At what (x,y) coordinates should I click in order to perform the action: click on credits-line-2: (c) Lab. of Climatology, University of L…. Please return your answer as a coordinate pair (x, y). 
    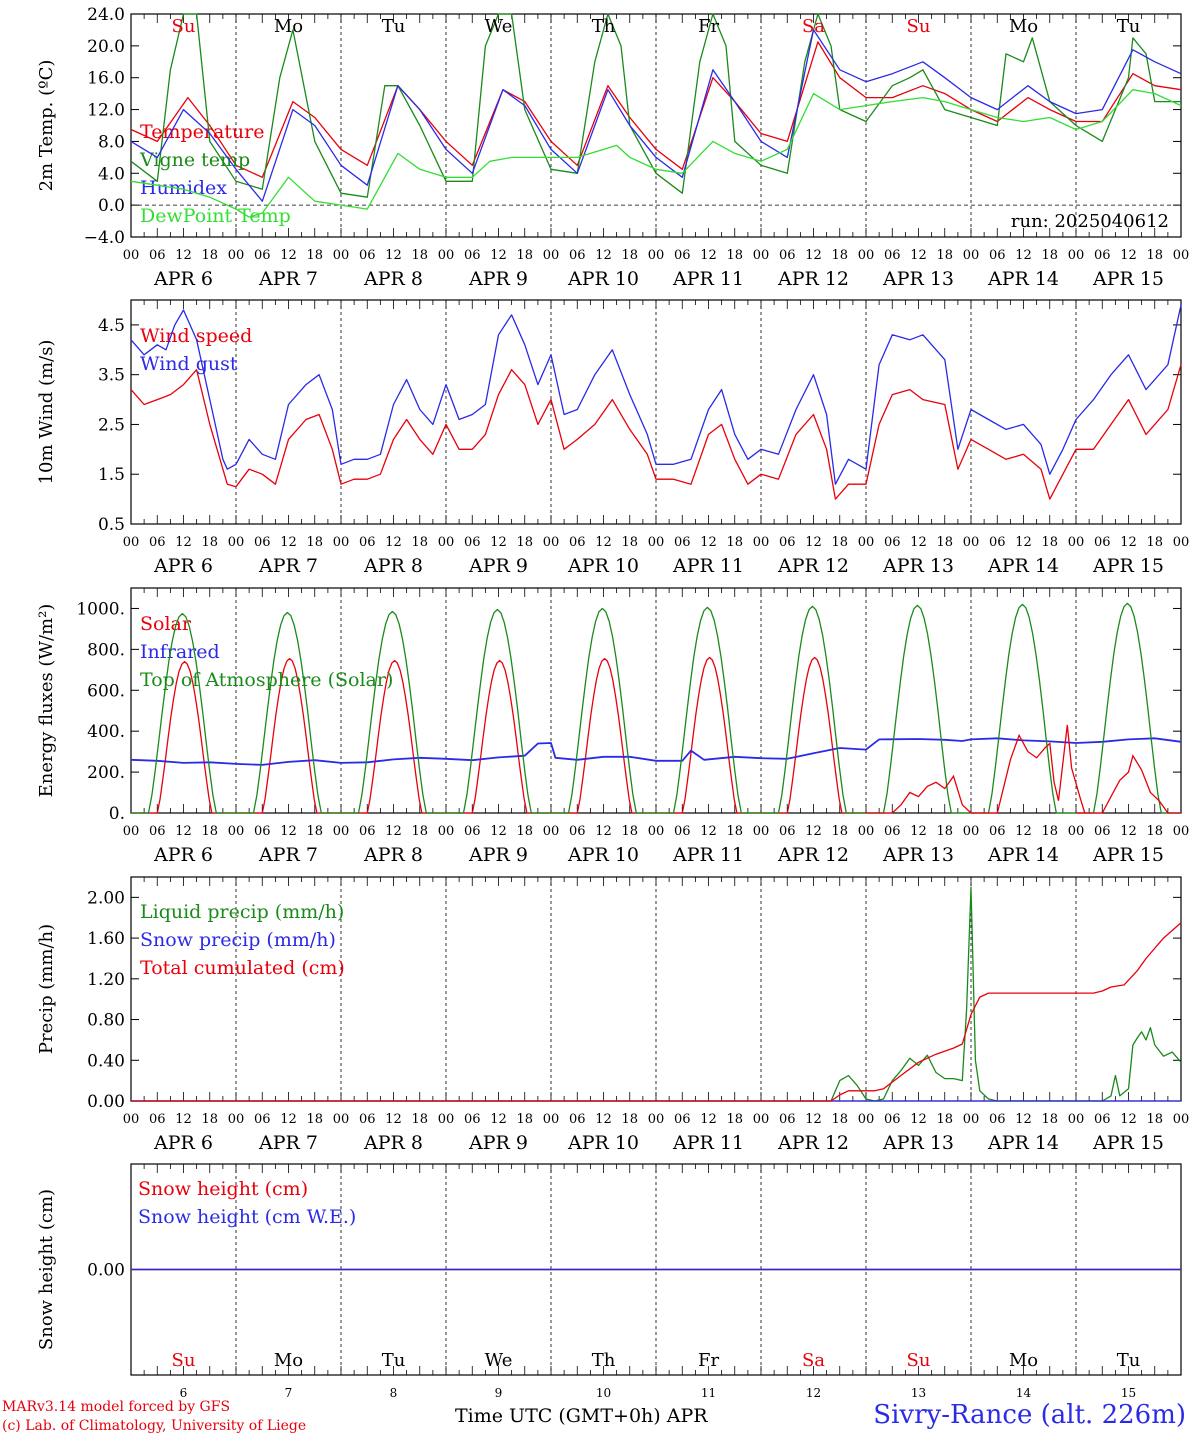
    Looking at the image, I should click on (154, 1426).